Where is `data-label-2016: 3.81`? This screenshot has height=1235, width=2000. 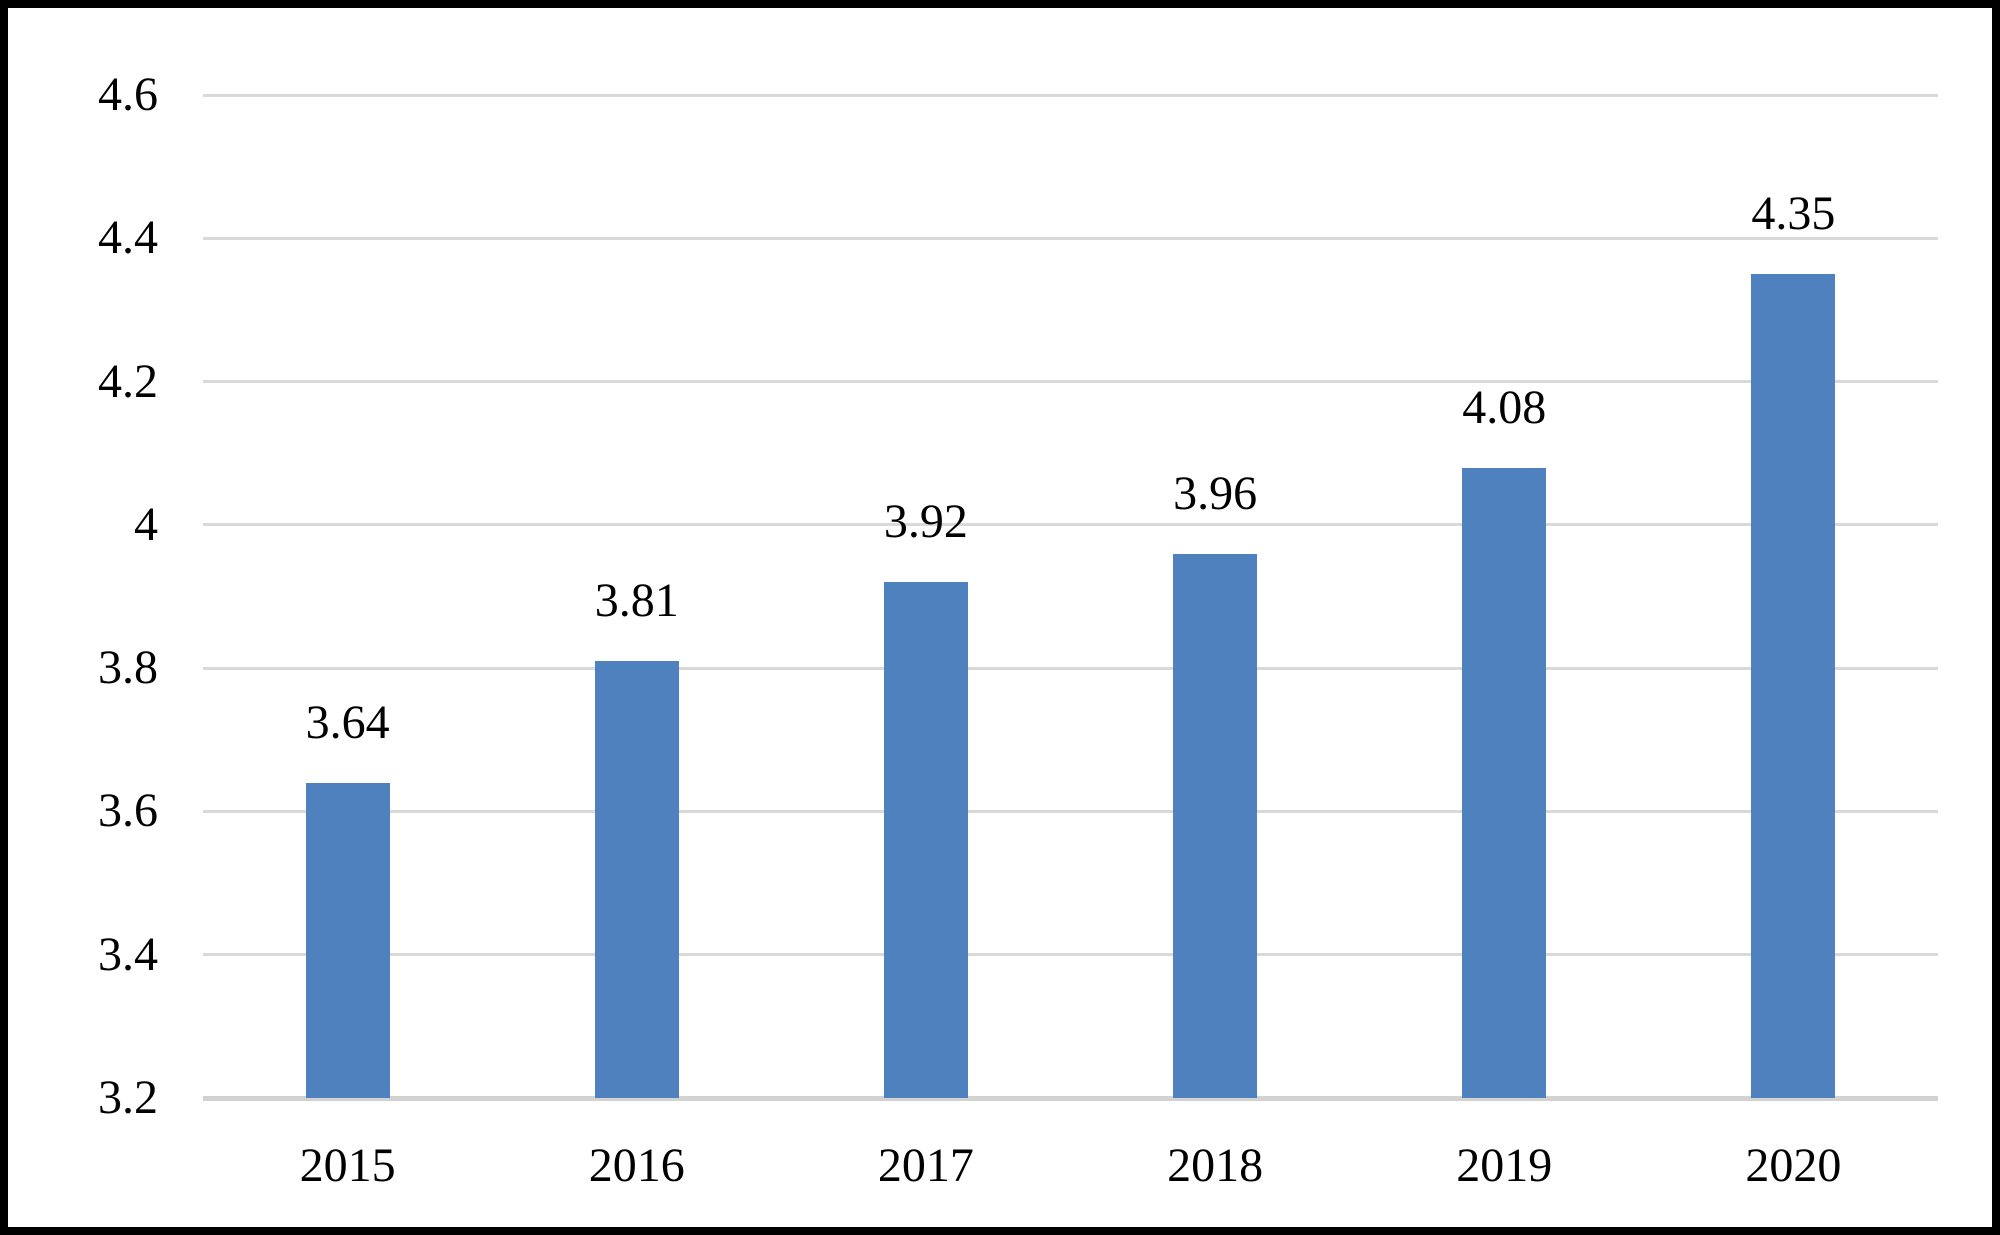
data-label-2016: 3.81 is located at coordinates (636, 600).